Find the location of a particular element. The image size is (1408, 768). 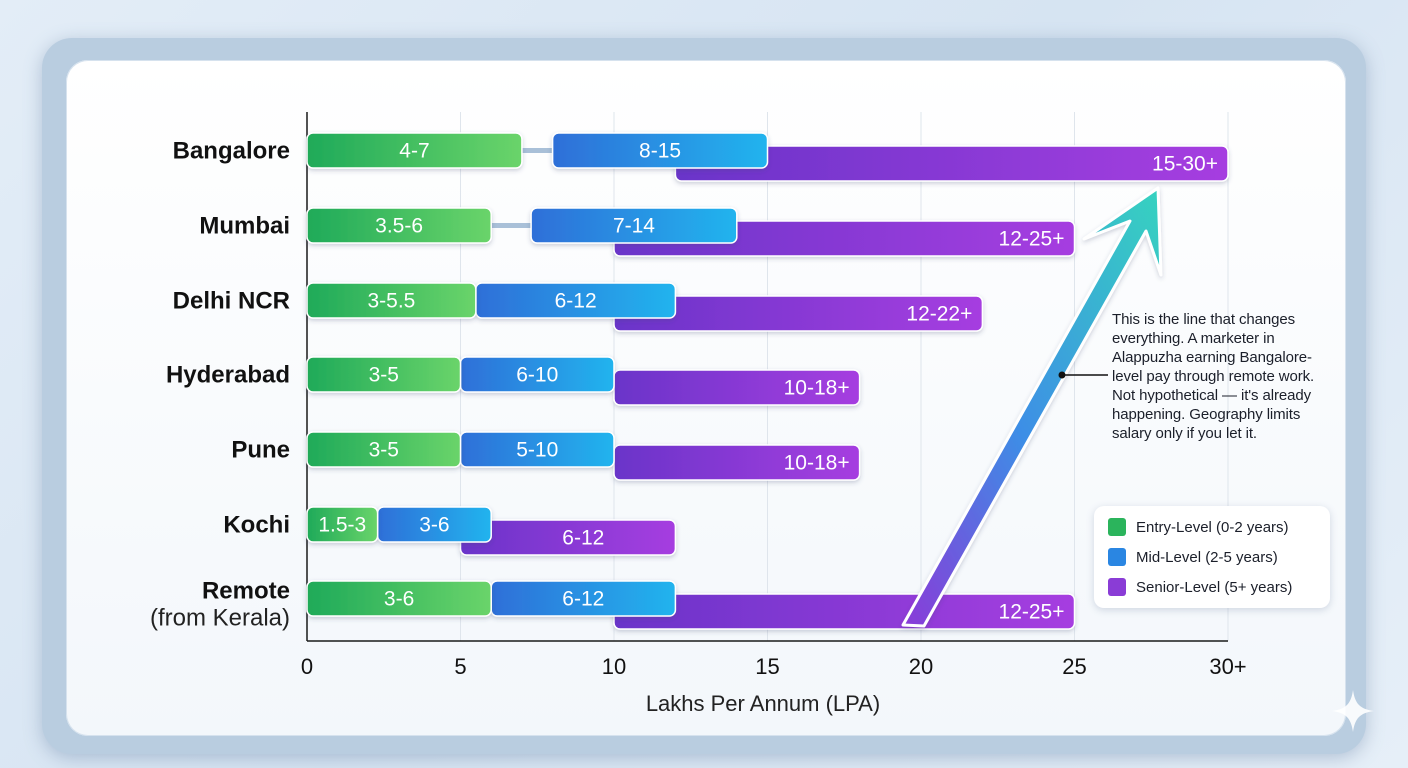

x-tick-label-15: 15 is located at coordinates (767, 666).